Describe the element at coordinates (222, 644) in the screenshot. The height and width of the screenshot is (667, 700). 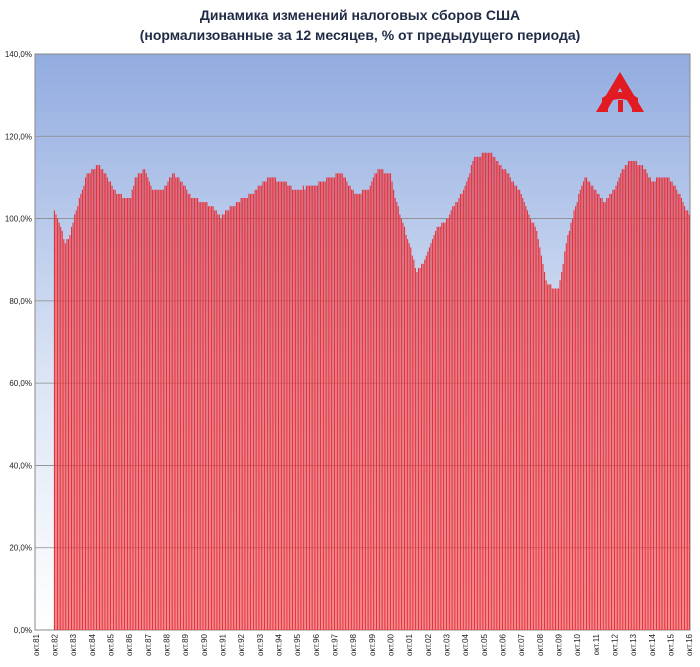
I see `x-tick-label: окт.91` at that location.